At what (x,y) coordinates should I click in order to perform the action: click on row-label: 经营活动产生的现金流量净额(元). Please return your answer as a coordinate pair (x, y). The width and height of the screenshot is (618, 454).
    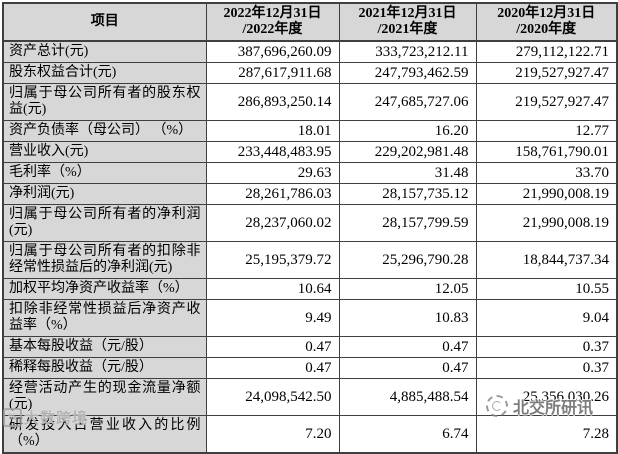
    Looking at the image, I should click on (104, 397).